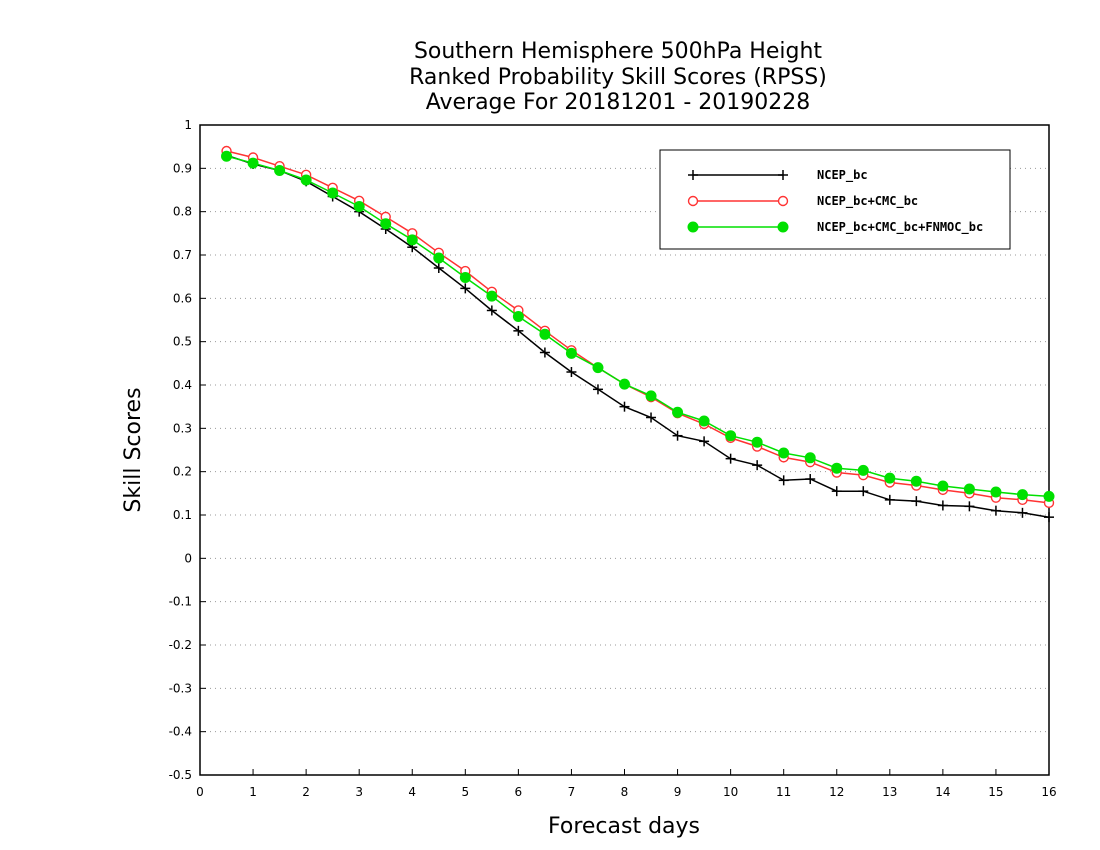  Describe the element at coordinates (180, 602) in the screenshot. I see `y-tick-label: -0.1` at that location.